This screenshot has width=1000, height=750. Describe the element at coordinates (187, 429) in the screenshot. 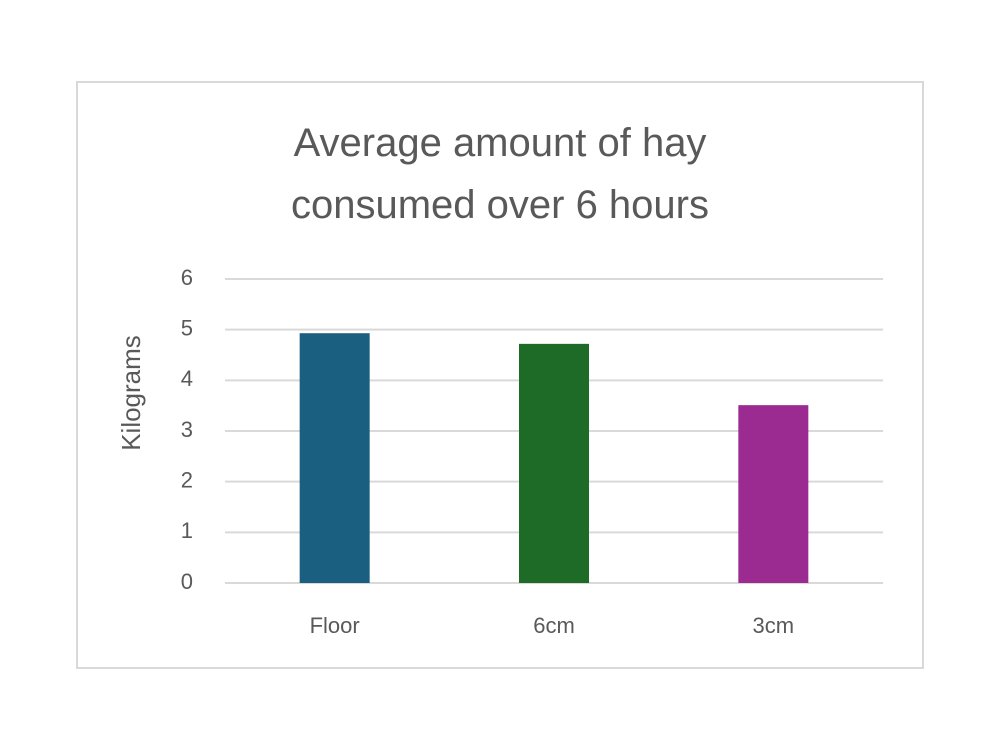

I see `y-tick-label: 3` at that location.